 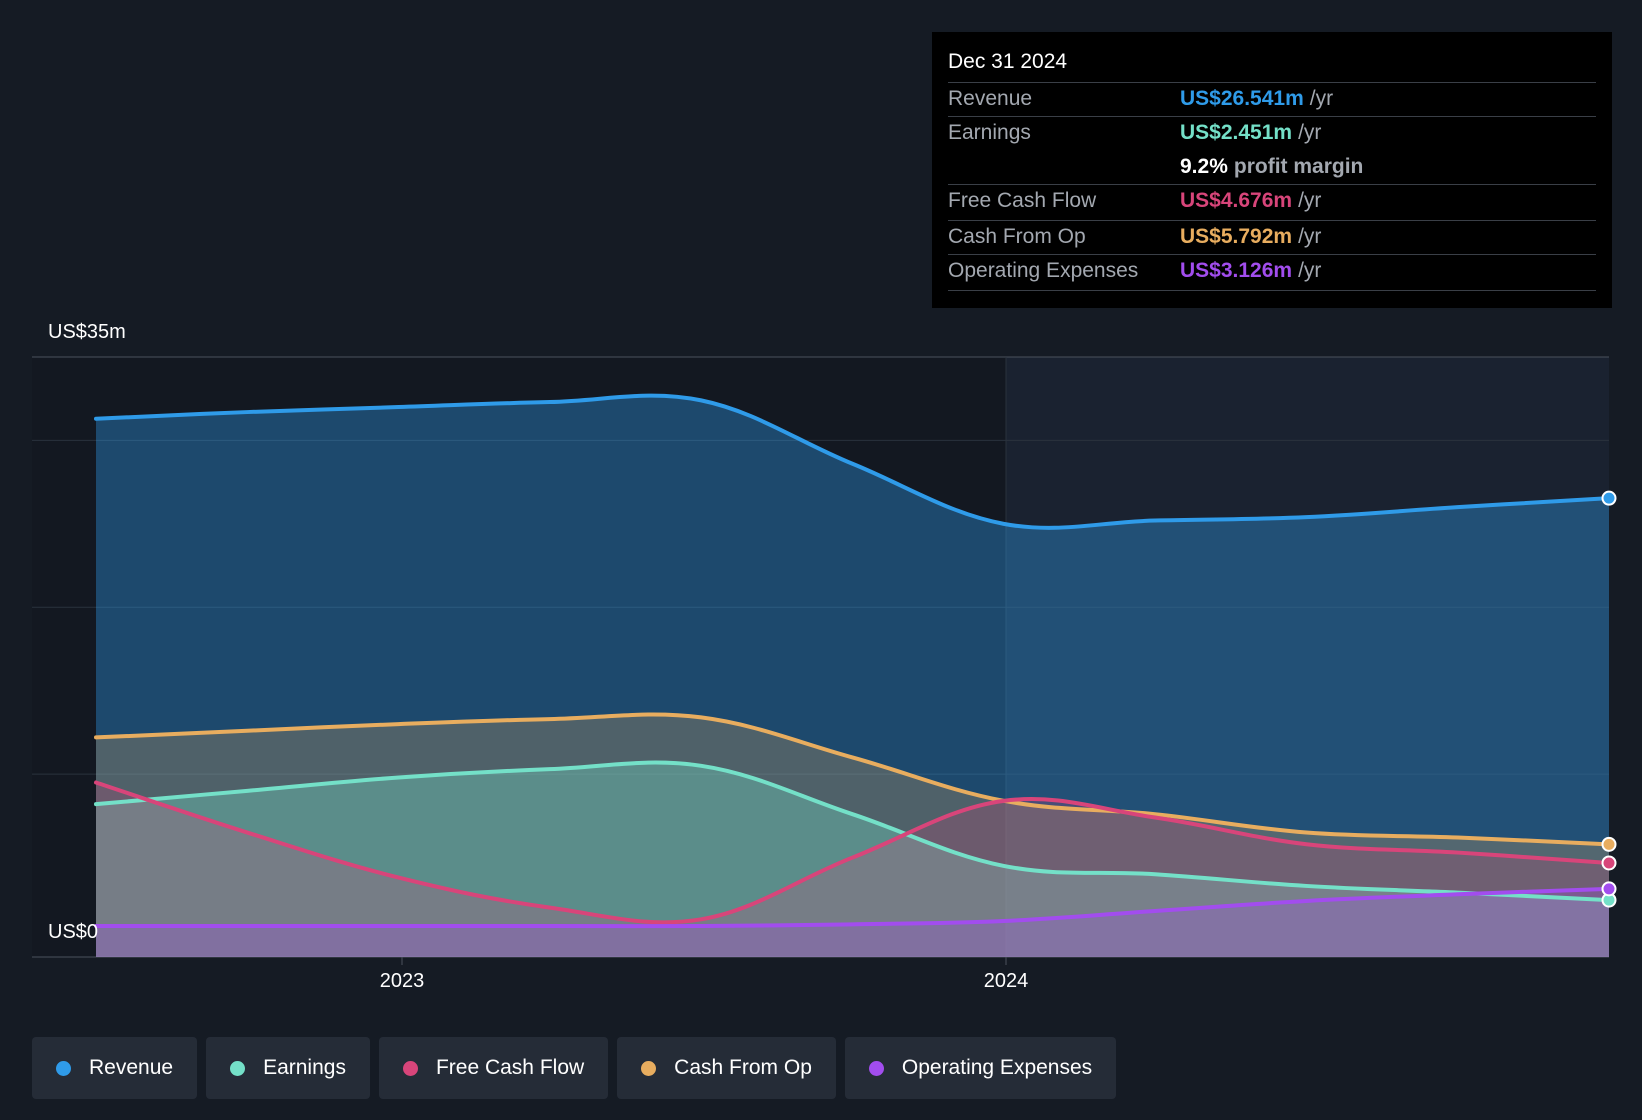 What do you see at coordinates (1609, 863) in the screenshot?
I see `end-point-fcf` at bounding box center [1609, 863].